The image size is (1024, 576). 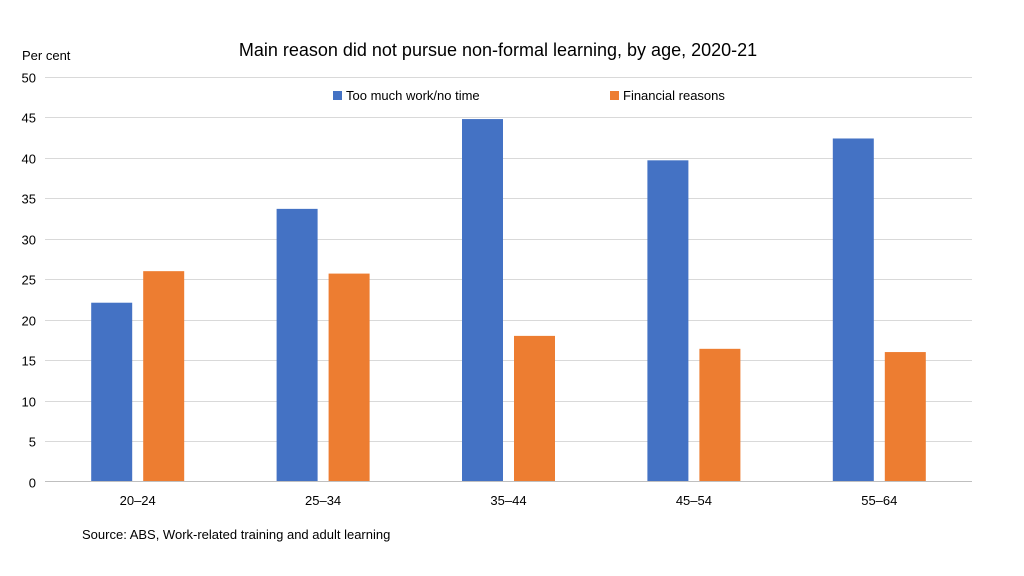 I want to click on y-tick-label: 40, so click(x=29, y=159).